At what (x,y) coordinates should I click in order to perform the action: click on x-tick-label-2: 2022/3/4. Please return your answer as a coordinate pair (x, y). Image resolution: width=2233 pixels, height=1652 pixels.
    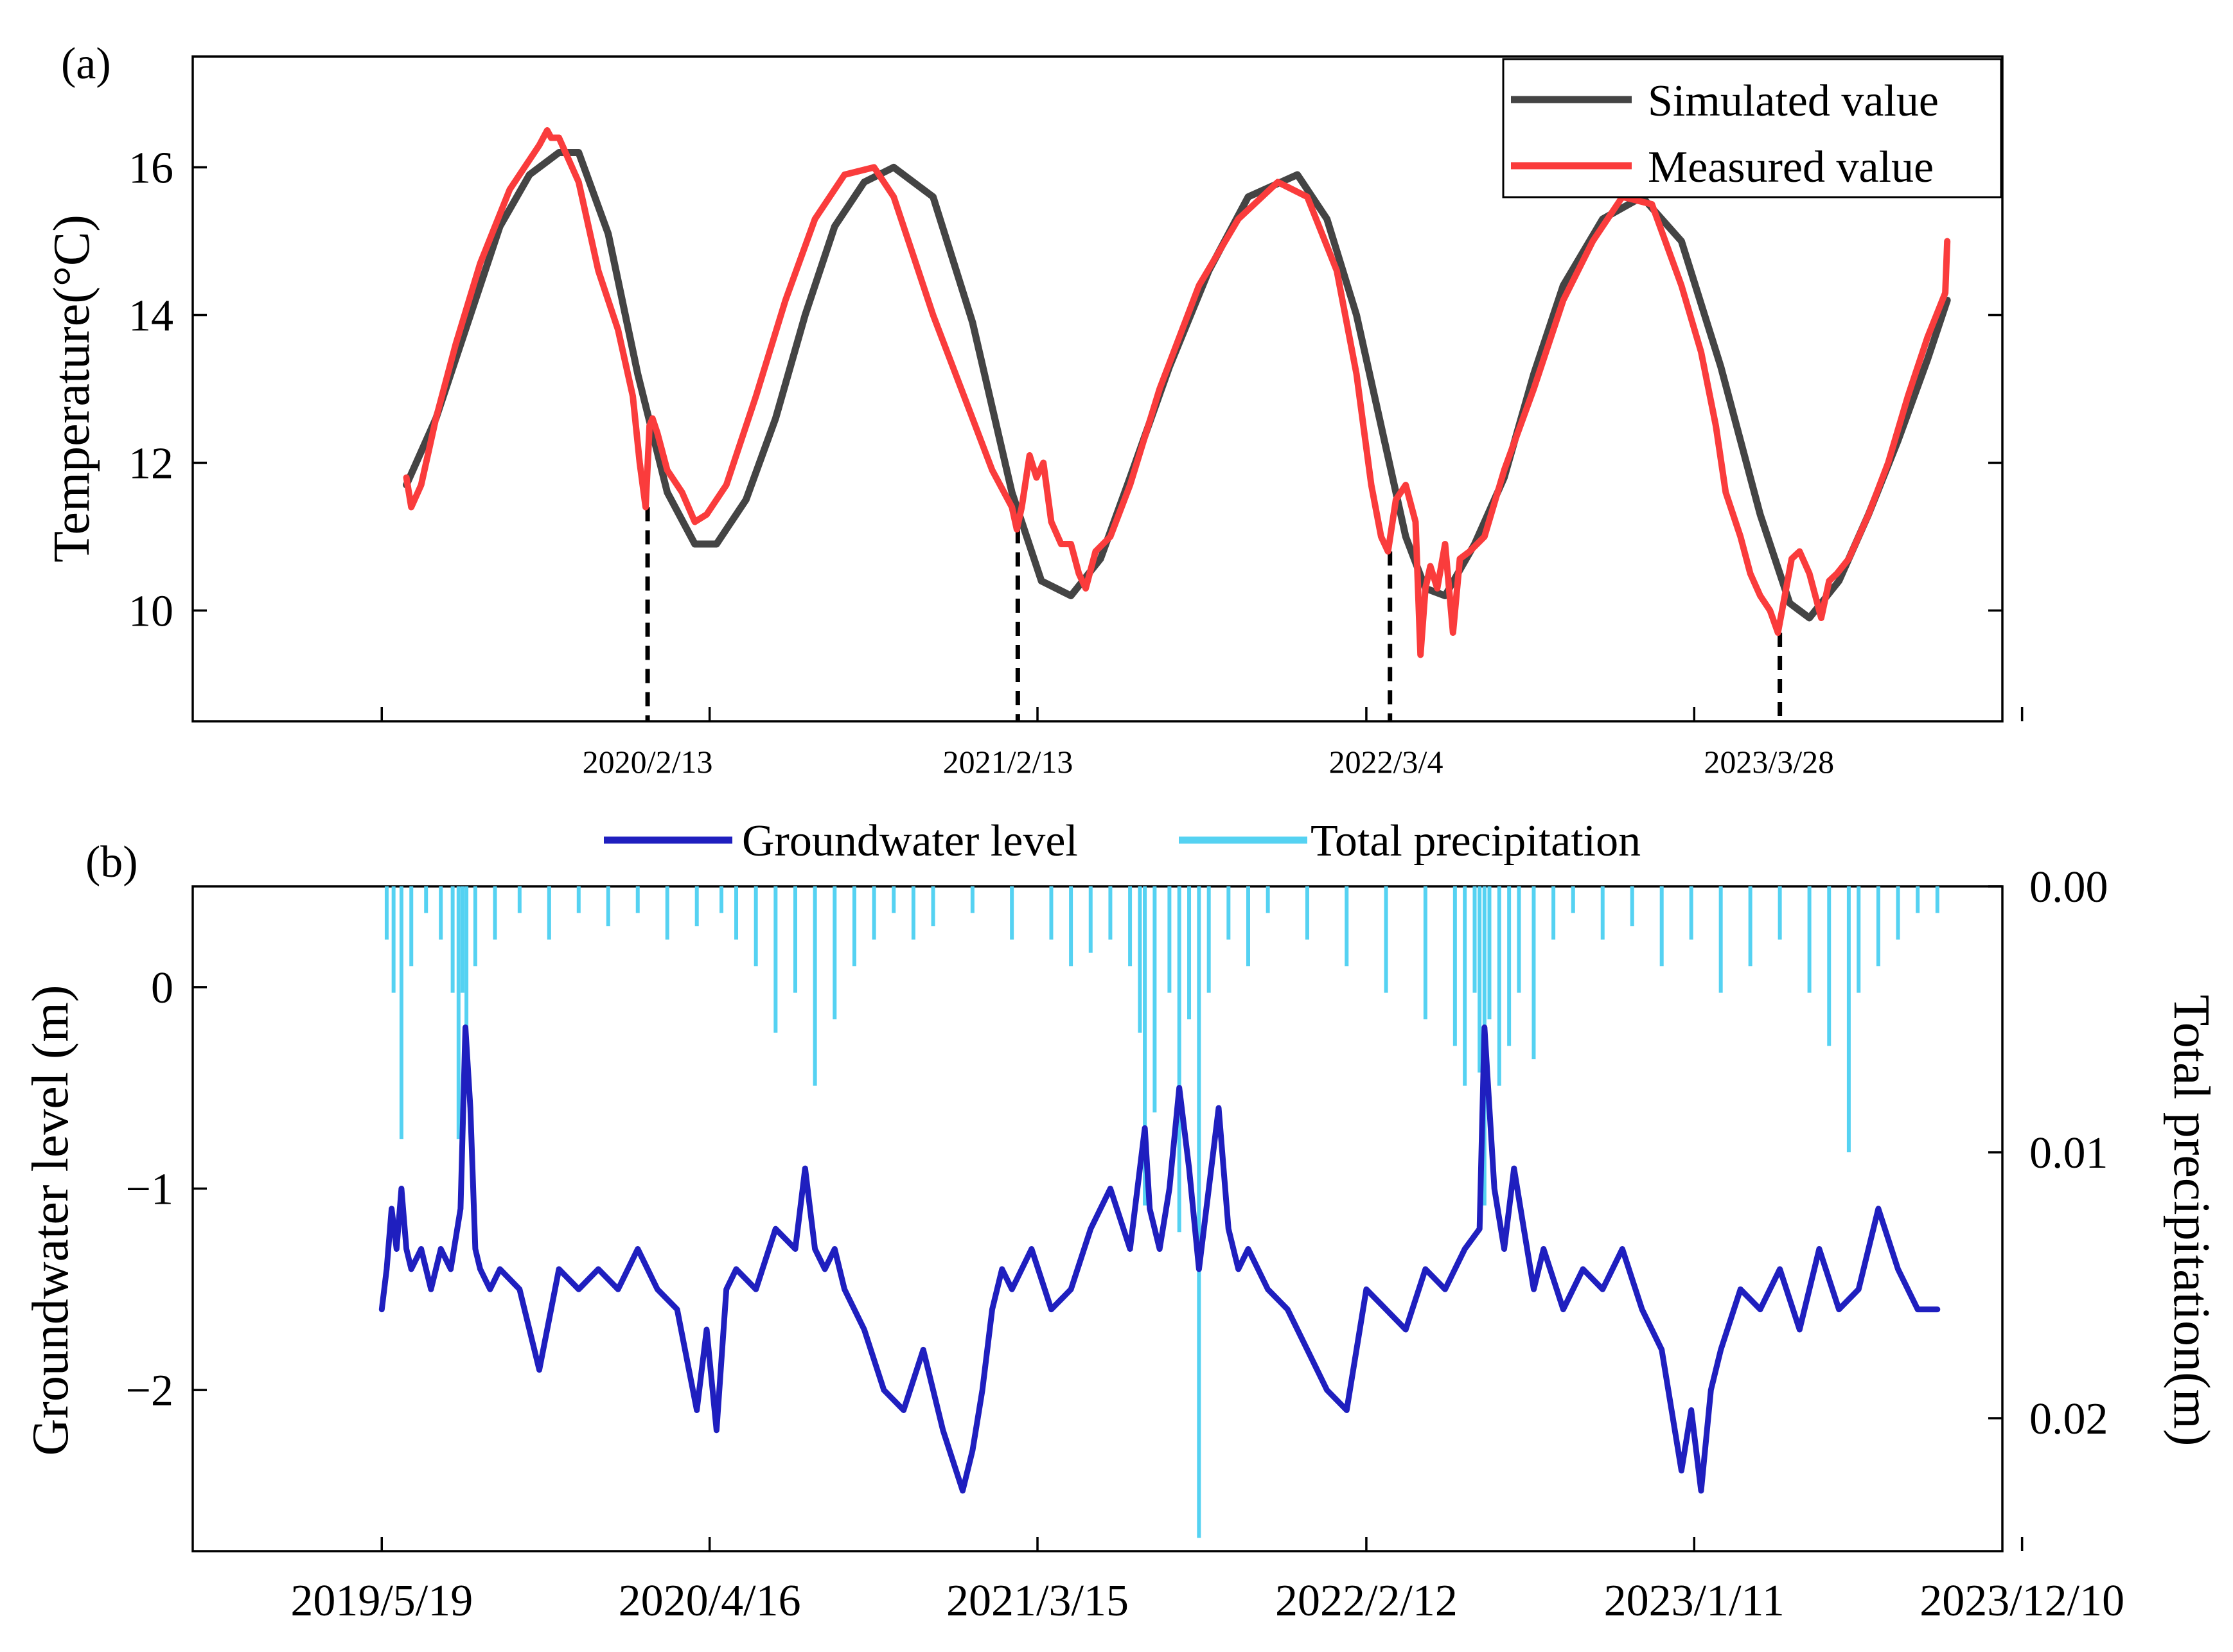
    Looking at the image, I should click on (1386, 762).